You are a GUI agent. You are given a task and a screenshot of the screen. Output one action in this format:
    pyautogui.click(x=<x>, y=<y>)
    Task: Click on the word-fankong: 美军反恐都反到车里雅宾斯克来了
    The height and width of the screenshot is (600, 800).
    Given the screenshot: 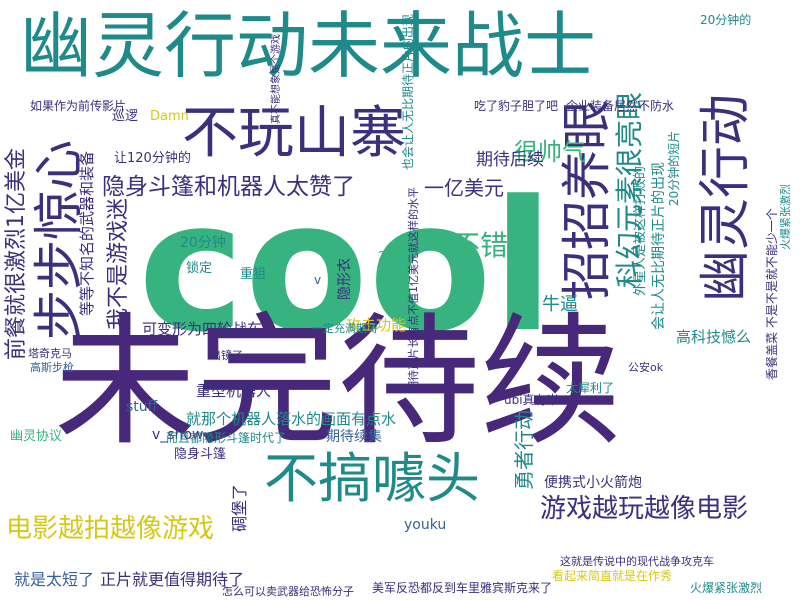 What is the action you would take?
    pyautogui.click(x=462, y=588)
    